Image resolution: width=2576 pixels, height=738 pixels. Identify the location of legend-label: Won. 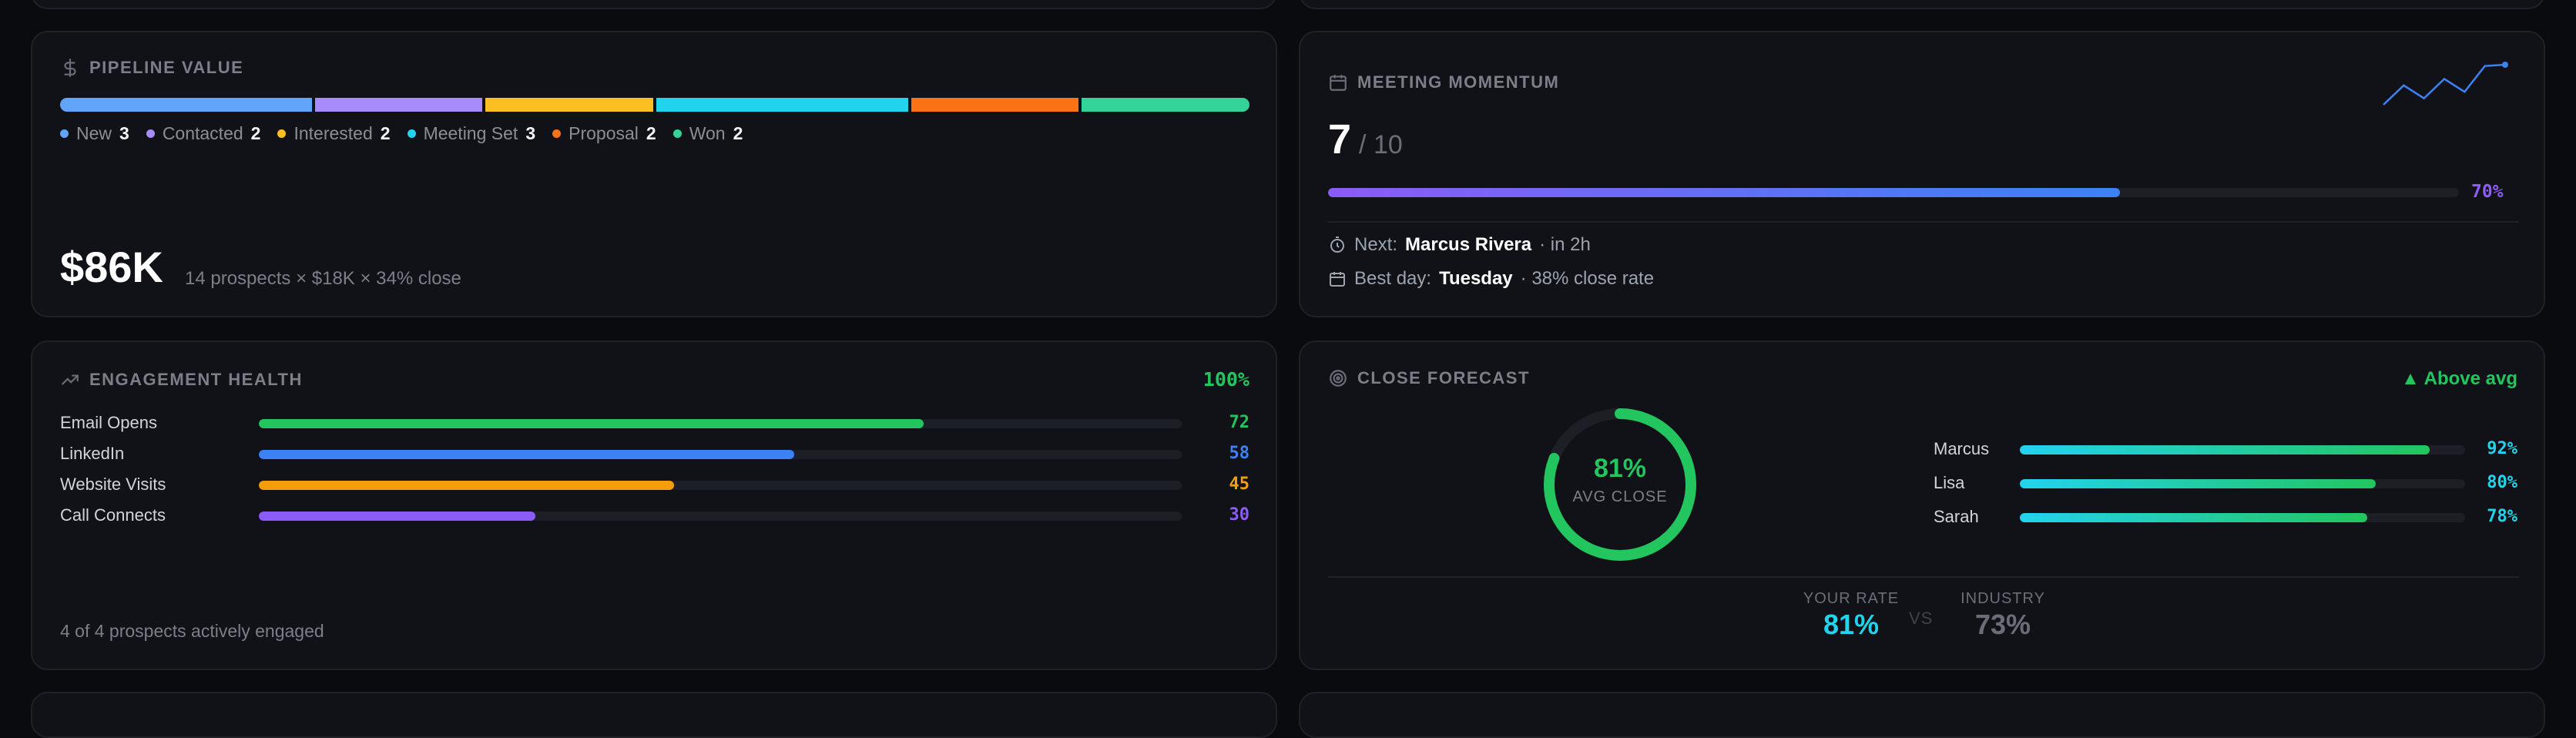
(707, 133).